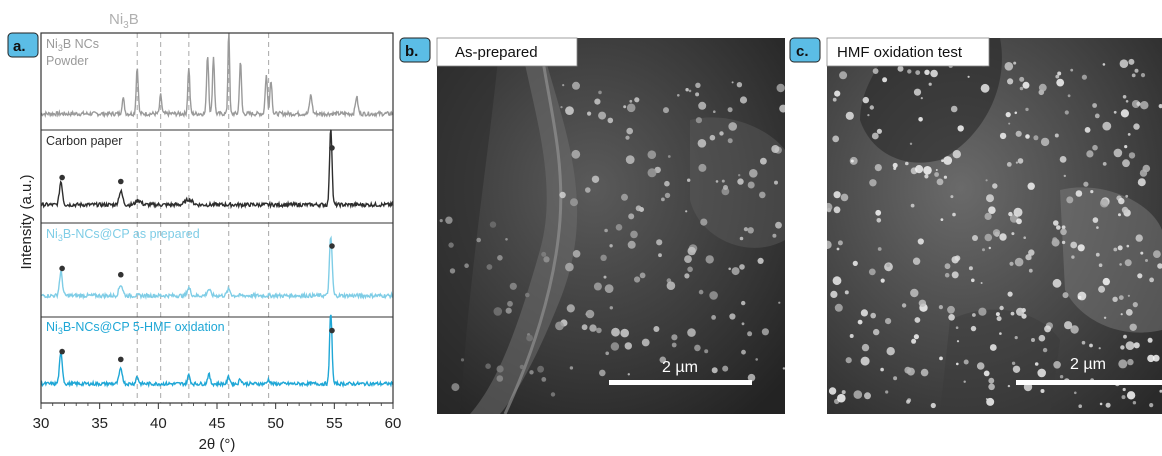 The height and width of the screenshot is (456, 1162). Describe the element at coordinates (99, 423) in the screenshot. I see `x-tick-label: 35` at that location.